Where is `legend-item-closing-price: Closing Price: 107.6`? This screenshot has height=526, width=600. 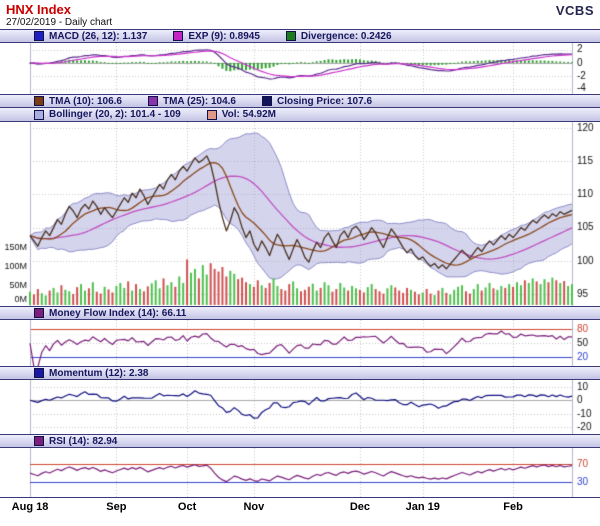
legend-item-closing-price: Closing Price: 107.6 is located at coordinates (317, 101).